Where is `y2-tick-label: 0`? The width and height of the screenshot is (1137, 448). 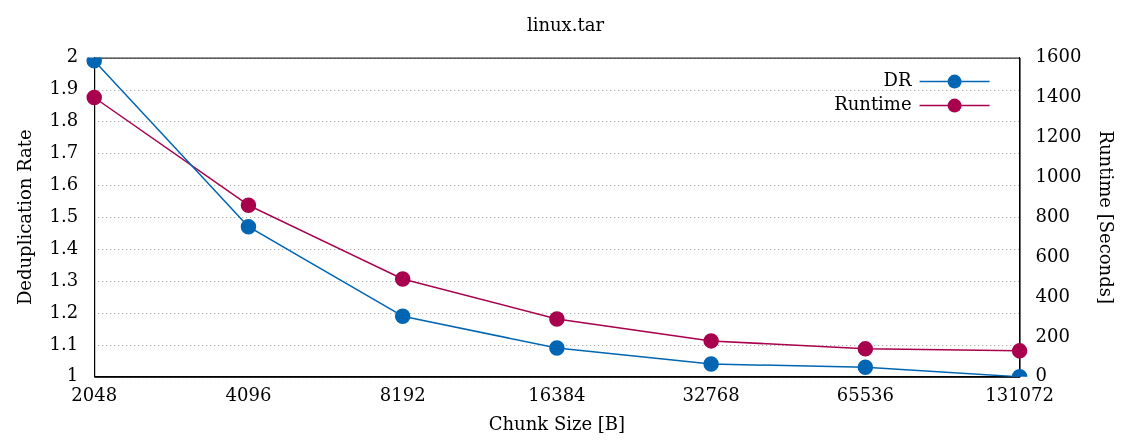
y2-tick-label: 0 is located at coordinates (1041, 375).